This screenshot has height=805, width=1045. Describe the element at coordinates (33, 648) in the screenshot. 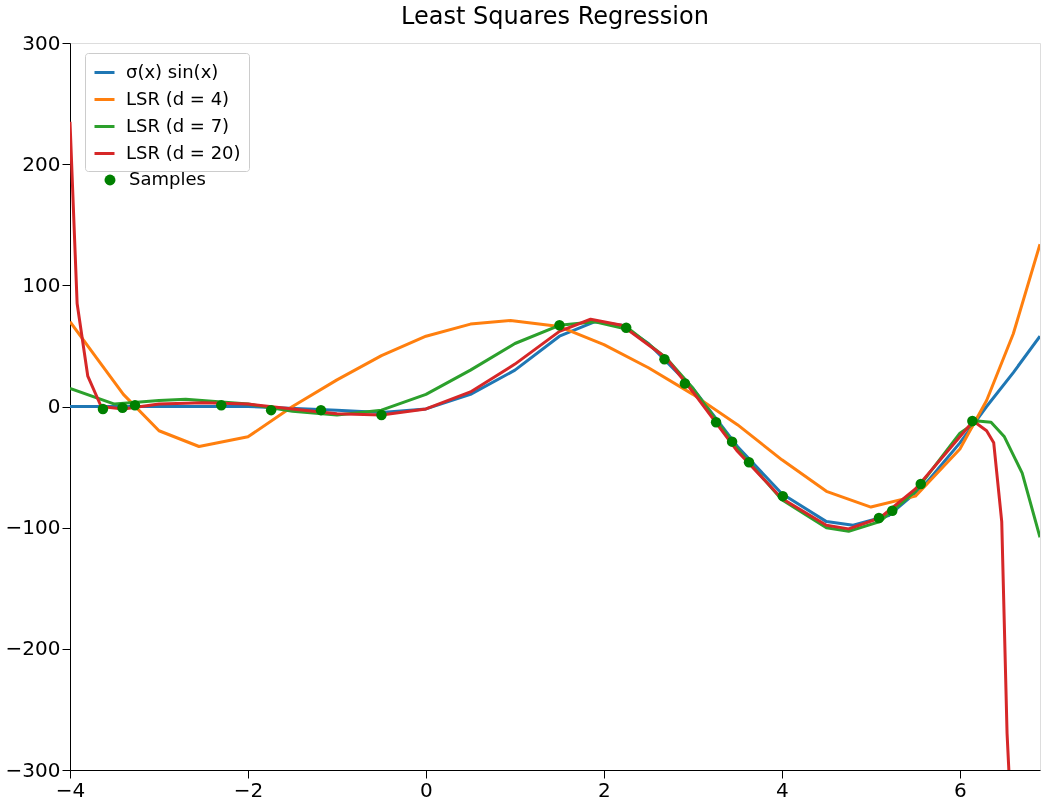

I see `y-tick-label: −200` at that location.